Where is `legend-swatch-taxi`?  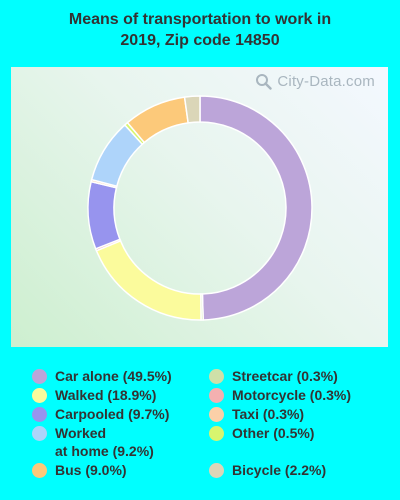 legend-swatch-taxi is located at coordinates (216, 414).